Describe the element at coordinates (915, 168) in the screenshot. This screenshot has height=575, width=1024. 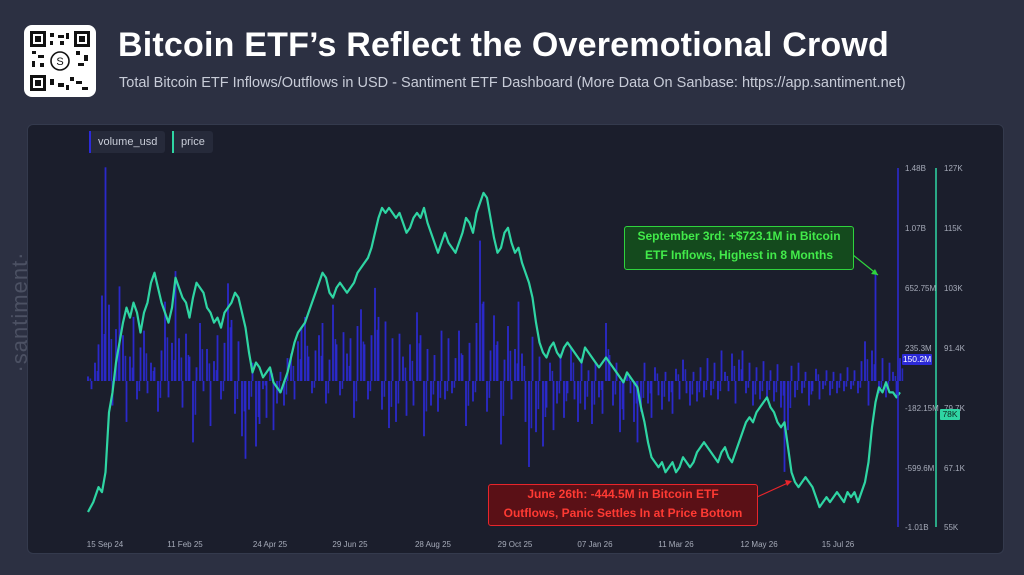
I see `left-axis-tick-0: 1.48B` at that location.